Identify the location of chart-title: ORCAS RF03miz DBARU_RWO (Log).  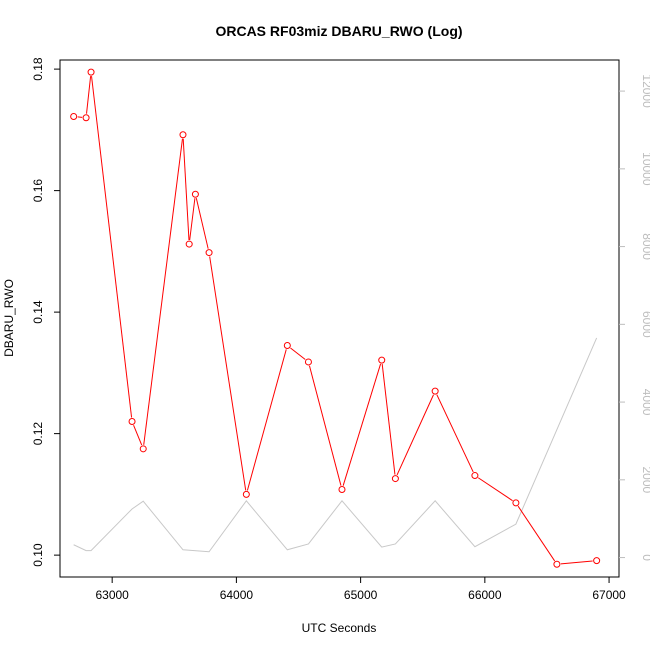
(338, 31).